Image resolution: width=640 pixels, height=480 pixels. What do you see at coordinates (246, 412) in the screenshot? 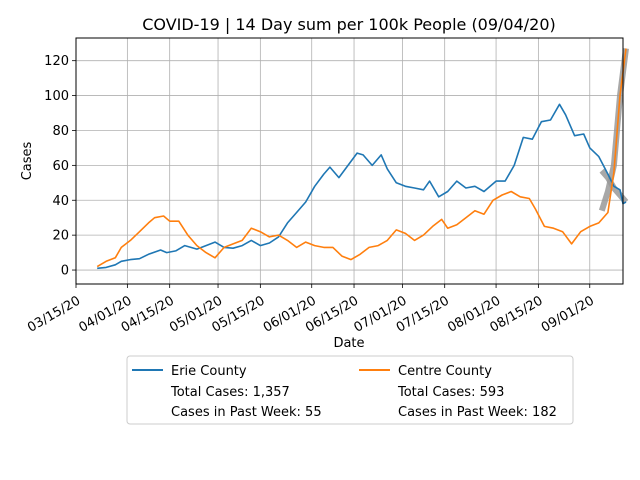
I see `legend-erie-week: Cases in Past Week: 55` at bounding box center [246, 412].